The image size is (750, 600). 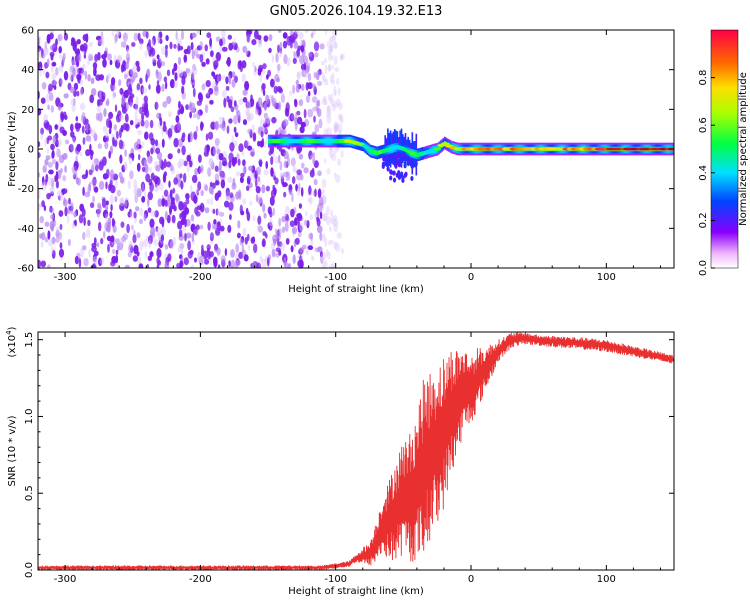 I want to click on colorbar-tick-label: 0.4, so click(x=703, y=173).